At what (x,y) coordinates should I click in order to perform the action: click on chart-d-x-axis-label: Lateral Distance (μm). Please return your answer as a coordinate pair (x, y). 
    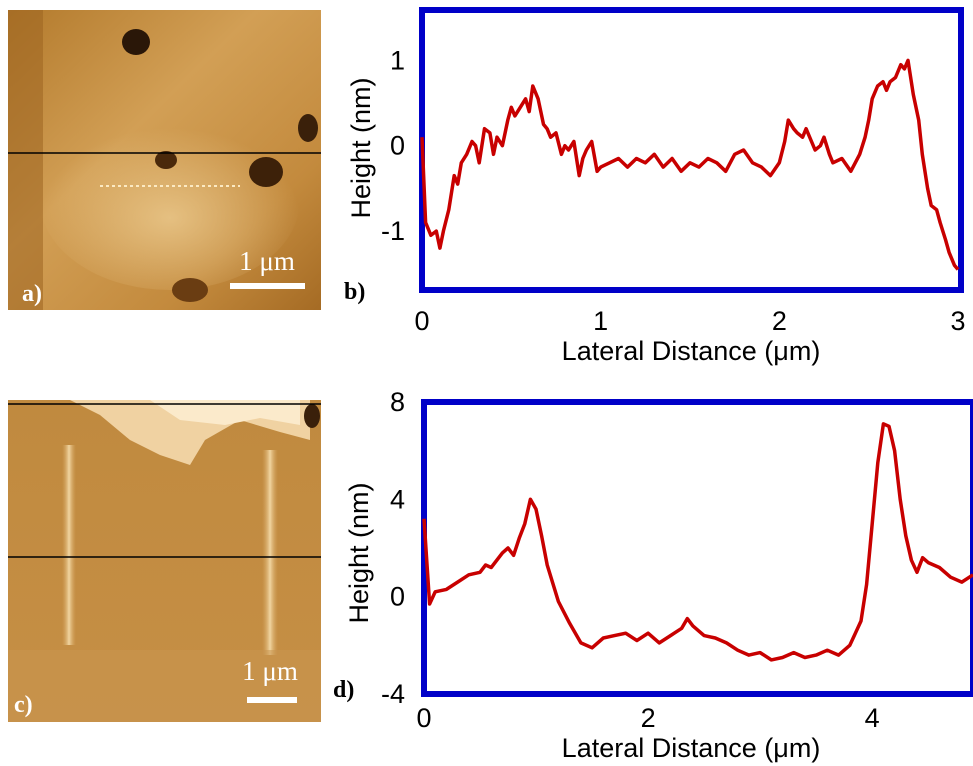
    Looking at the image, I should click on (691, 748).